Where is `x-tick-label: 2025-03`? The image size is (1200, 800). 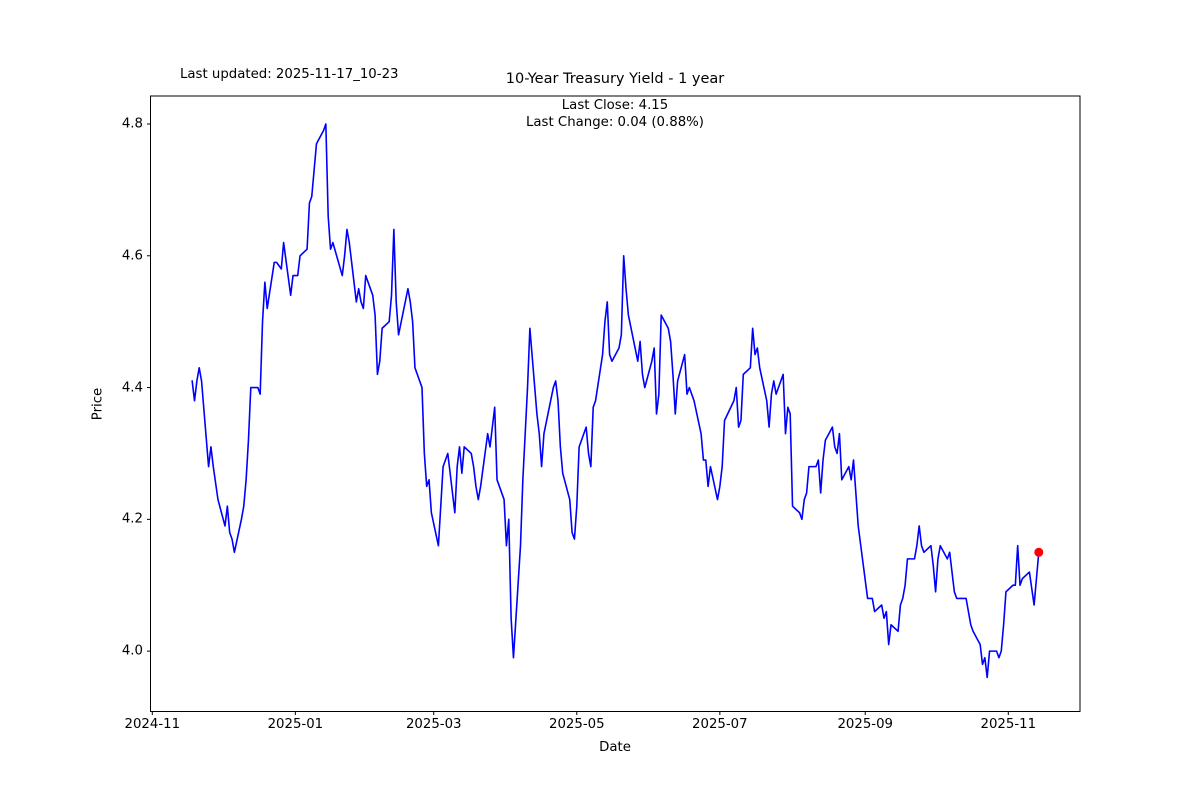 x-tick-label: 2025-03 is located at coordinates (433, 724).